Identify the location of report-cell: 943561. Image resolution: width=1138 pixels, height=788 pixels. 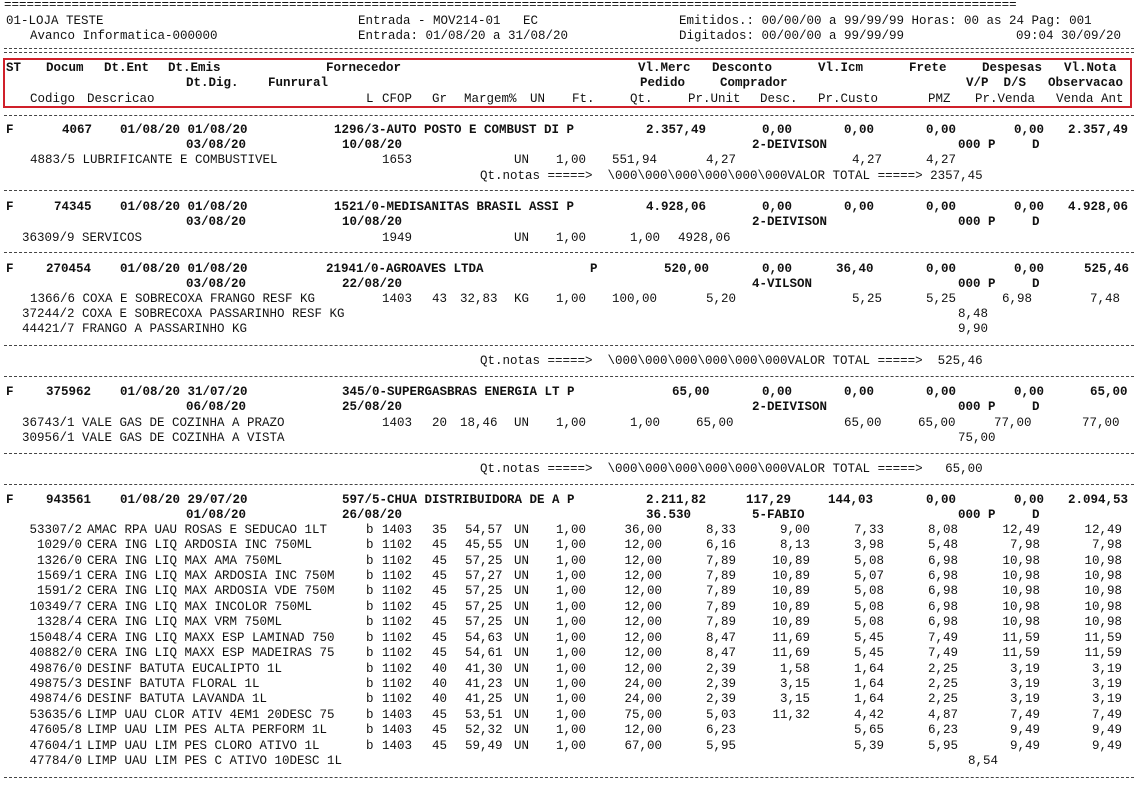
(69, 500).